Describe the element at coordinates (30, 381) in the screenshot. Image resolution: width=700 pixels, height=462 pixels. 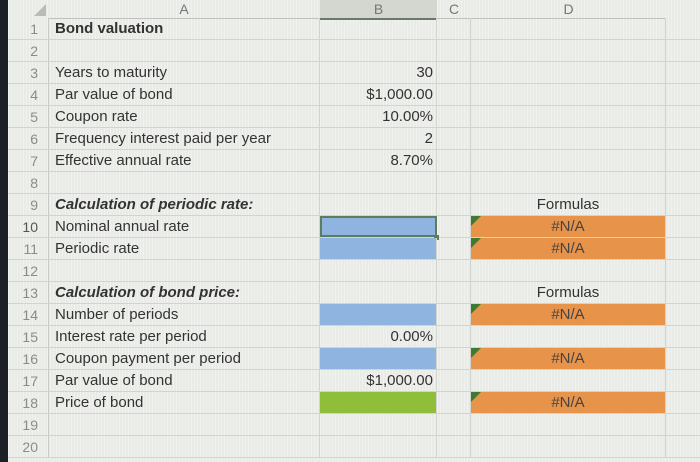
I see `row-header: 17` at that location.